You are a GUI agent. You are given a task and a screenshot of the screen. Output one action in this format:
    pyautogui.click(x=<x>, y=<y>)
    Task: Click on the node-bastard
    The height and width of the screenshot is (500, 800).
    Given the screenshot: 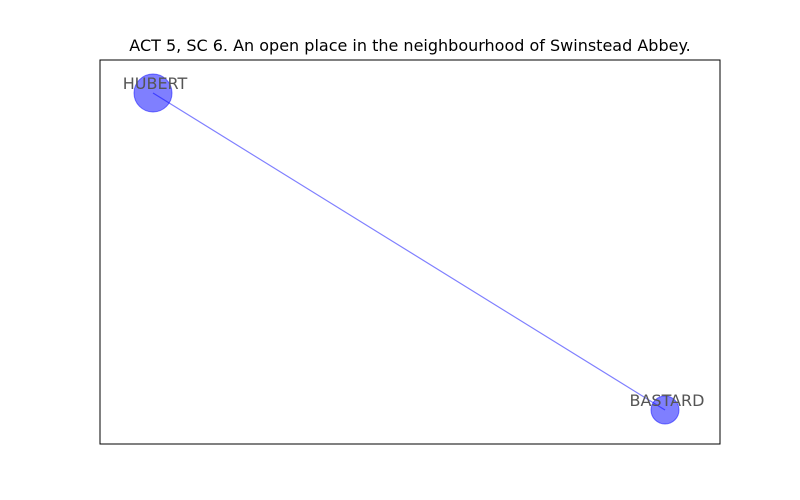 What is the action you would take?
    pyautogui.click(x=665, y=410)
    